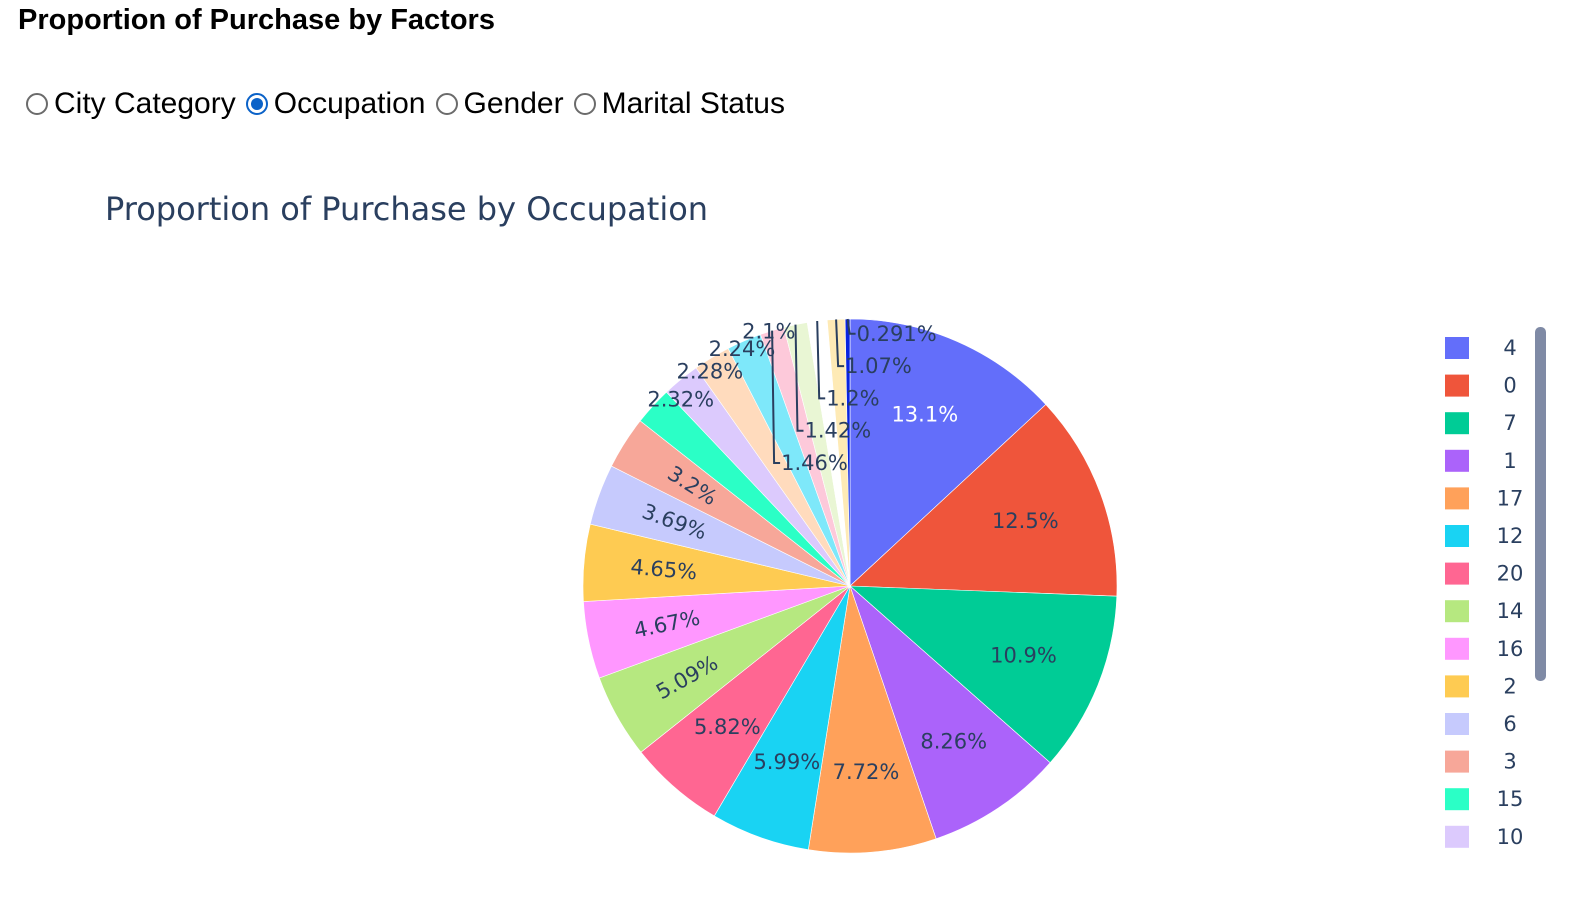 The width and height of the screenshot is (1585, 913). Describe the element at coordinates (584, 104) in the screenshot. I see `radio-marital-status-circle` at that location.